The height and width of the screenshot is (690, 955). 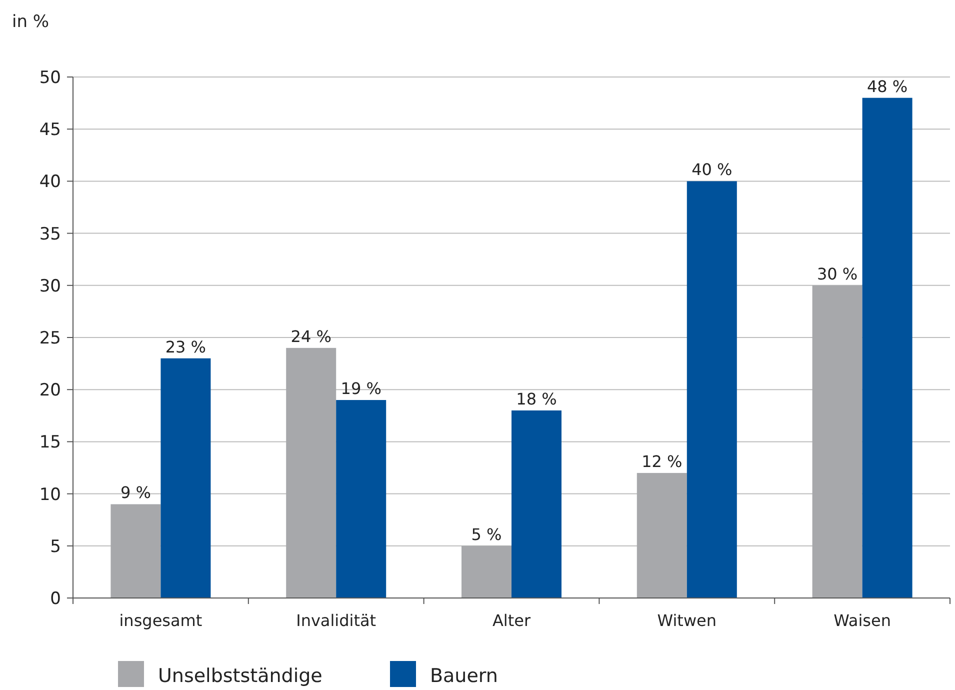 I want to click on y-tick-label: 50, so click(x=50, y=78).